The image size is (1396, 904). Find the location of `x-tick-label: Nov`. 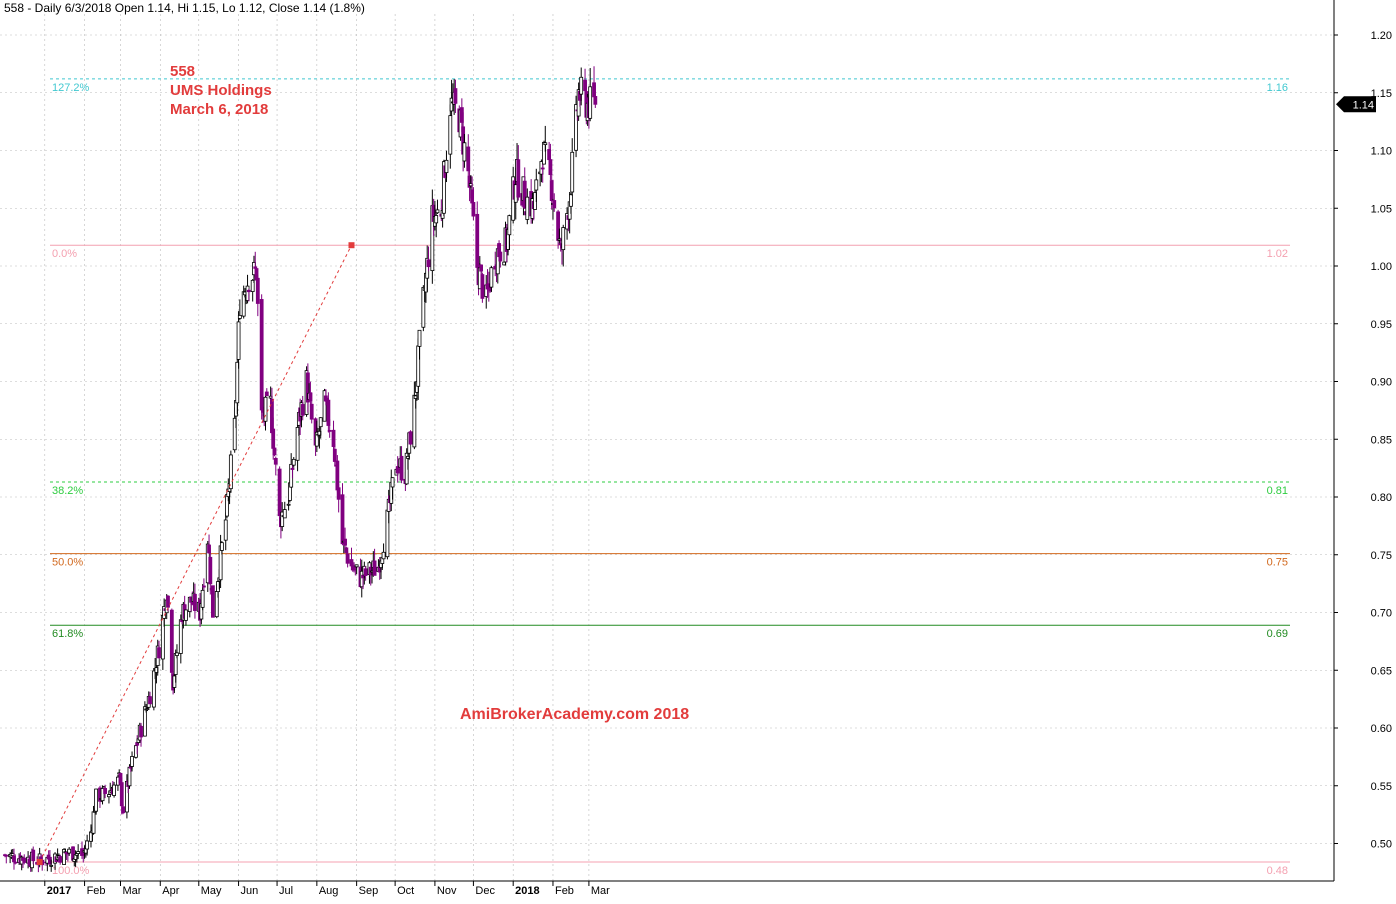

x-tick-label: Nov is located at coordinates (447, 891).